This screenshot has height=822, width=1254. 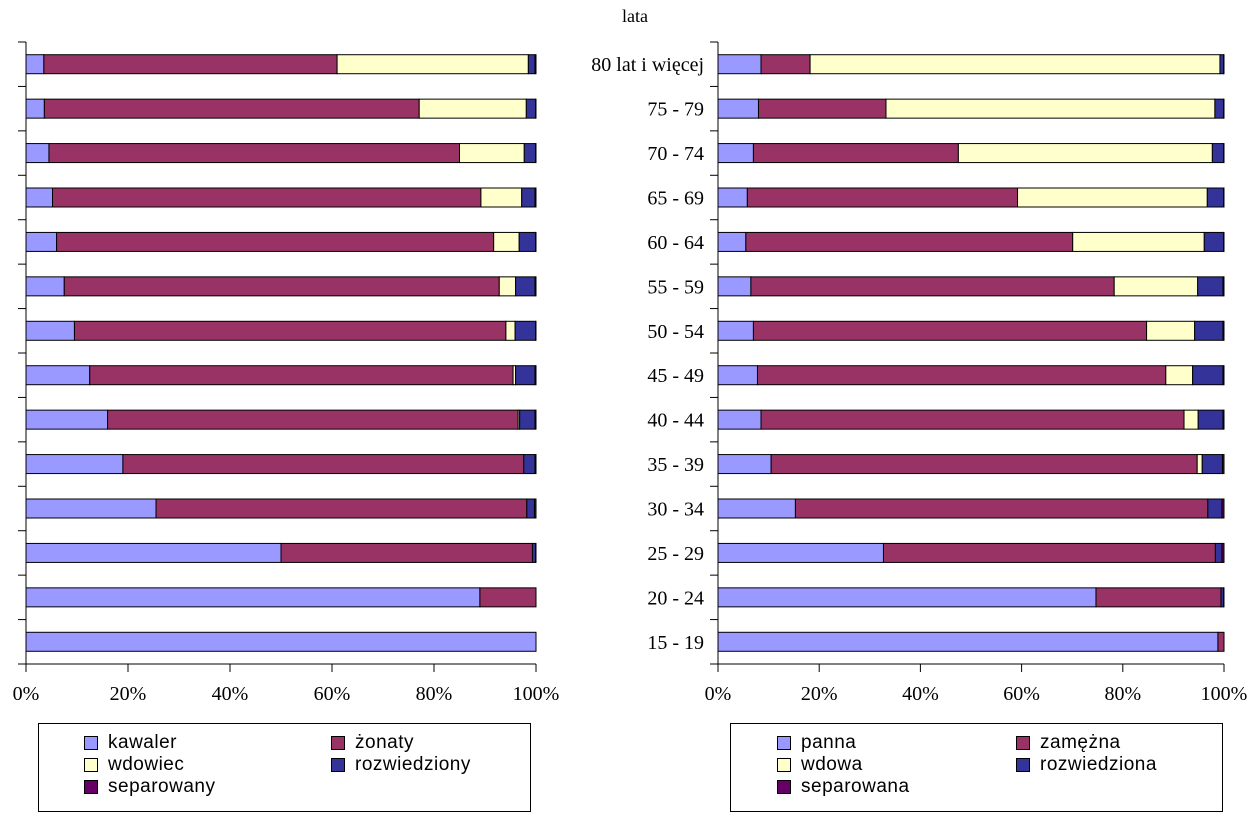 What do you see at coordinates (855, 786) in the screenshot?
I see `legend-label: separowana` at bounding box center [855, 786].